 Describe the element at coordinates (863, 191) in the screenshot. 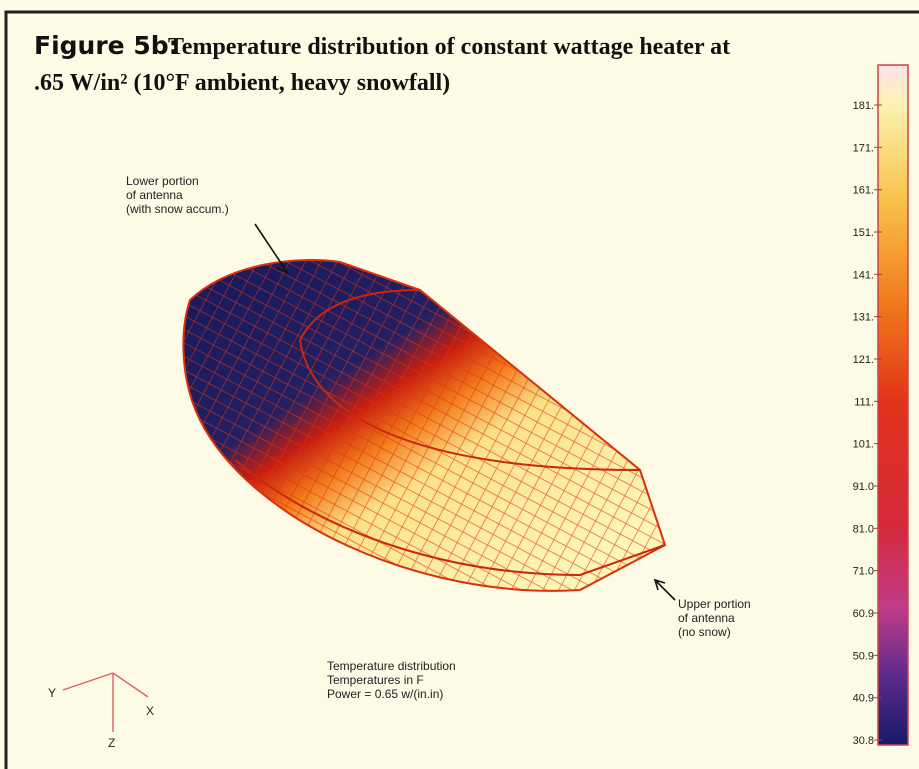

I see `colorbar-label: 161.` at that location.